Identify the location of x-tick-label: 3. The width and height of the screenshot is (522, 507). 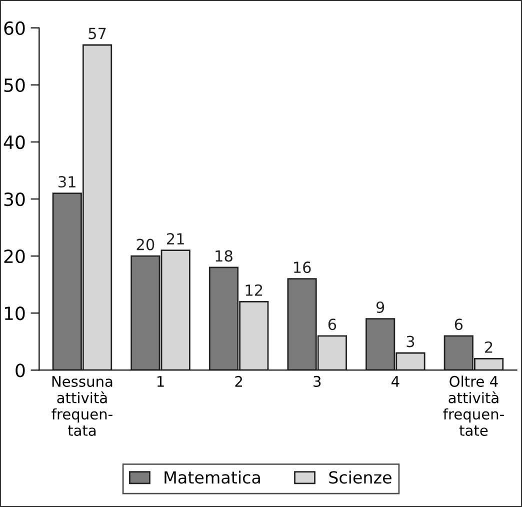
(317, 381).